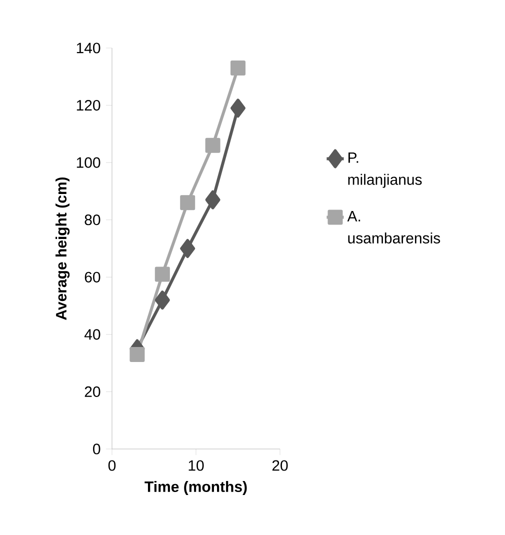 This screenshot has height=535, width=505. Describe the element at coordinates (92, 392) in the screenshot. I see `y-tick-label: 20` at that location.